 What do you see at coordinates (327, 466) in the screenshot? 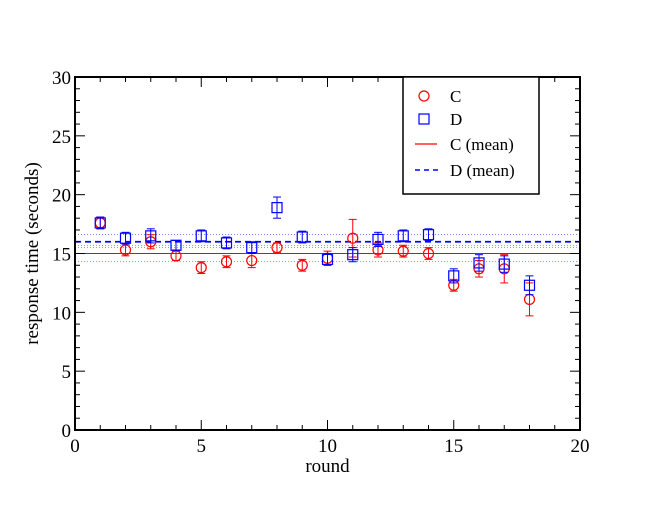
I see `x-axis-label: round` at bounding box center [327, 466].